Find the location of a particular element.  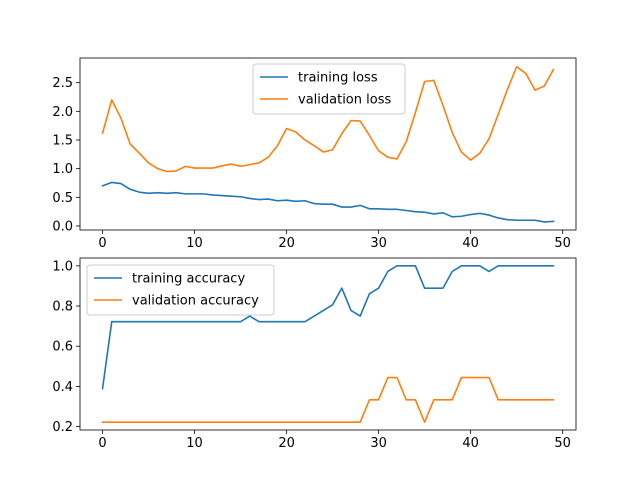

y-tick-label: 2.0 is located at coordinates (62, 112).